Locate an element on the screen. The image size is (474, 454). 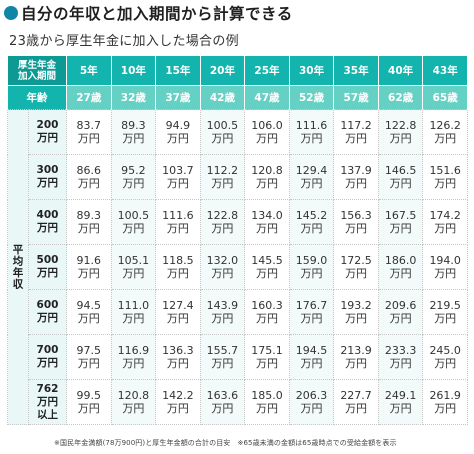
pension-amount: 111.0 is located at coordinates (133, 305).